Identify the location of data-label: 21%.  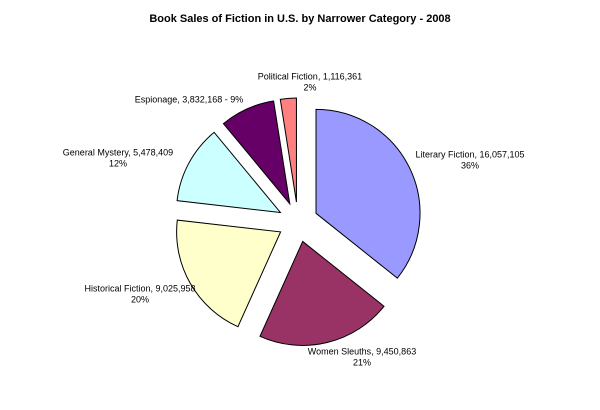
(362, 362).